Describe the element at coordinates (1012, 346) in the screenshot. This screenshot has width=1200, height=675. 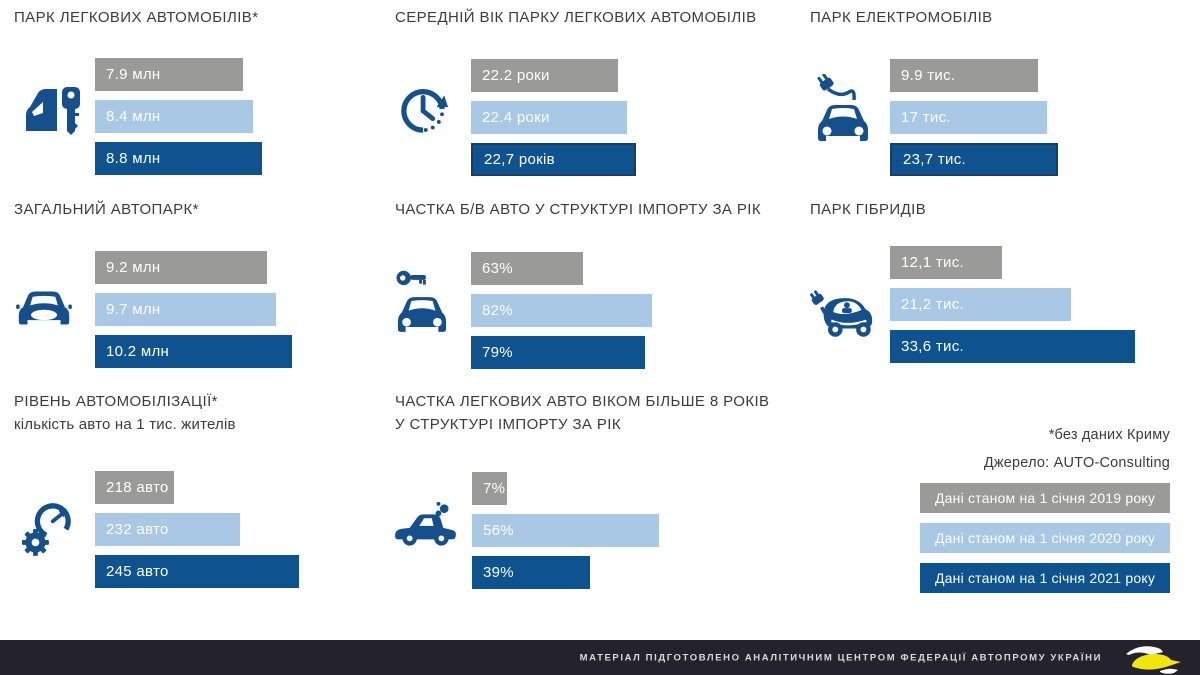
I see `bar-2021: 33,6 тис.` at that location.